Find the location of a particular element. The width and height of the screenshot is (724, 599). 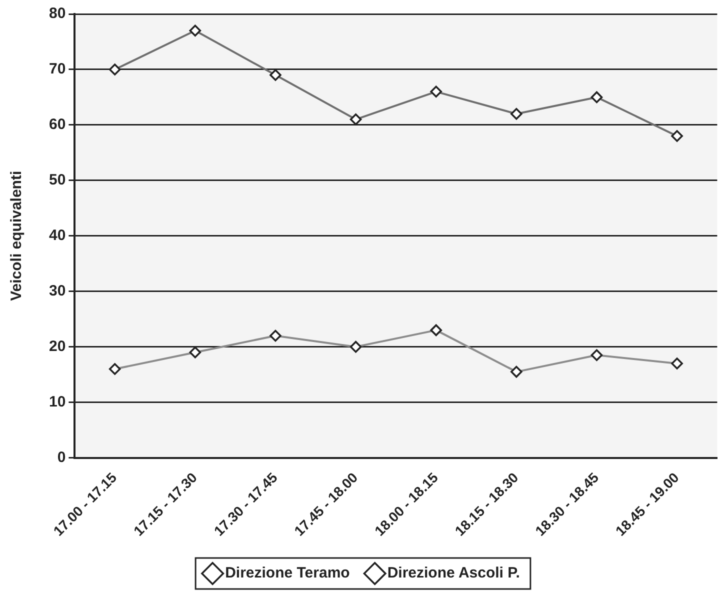

y-axis-title: Veicoli equivalenti is located at coordinates (17, 235).